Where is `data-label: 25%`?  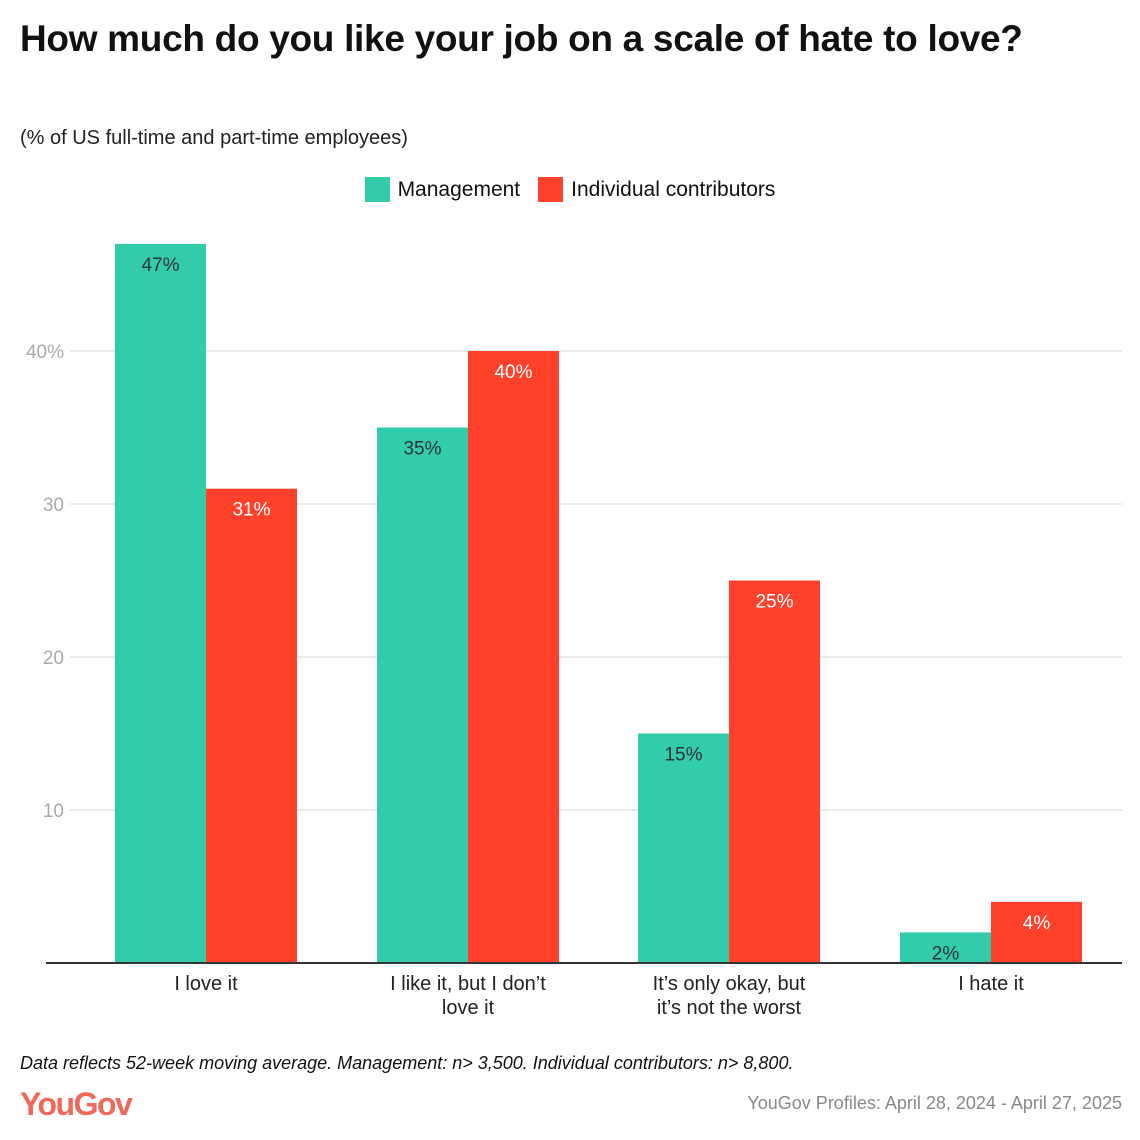
data-label: 25% is located at coordinates (774, 602).